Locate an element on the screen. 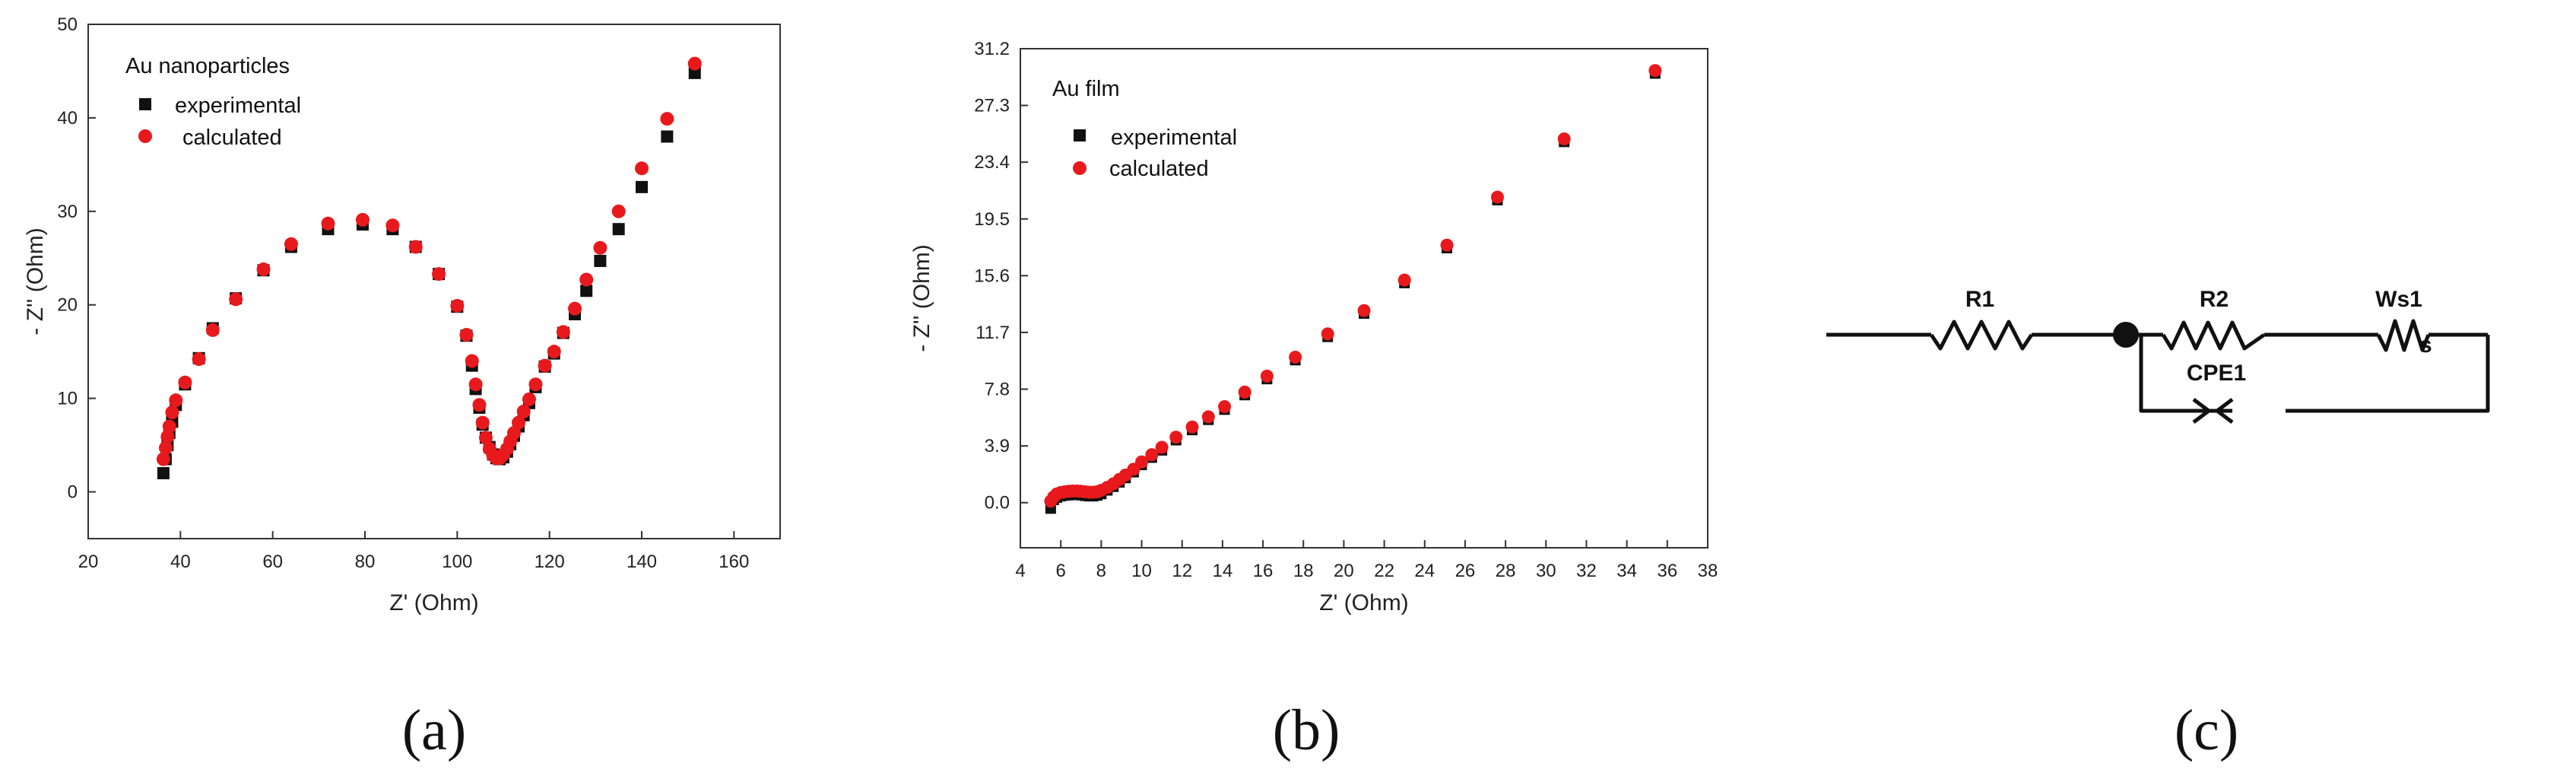 The image size is (2576, 776). x-tick-label: 24 is located at coordinates (1424, 571).